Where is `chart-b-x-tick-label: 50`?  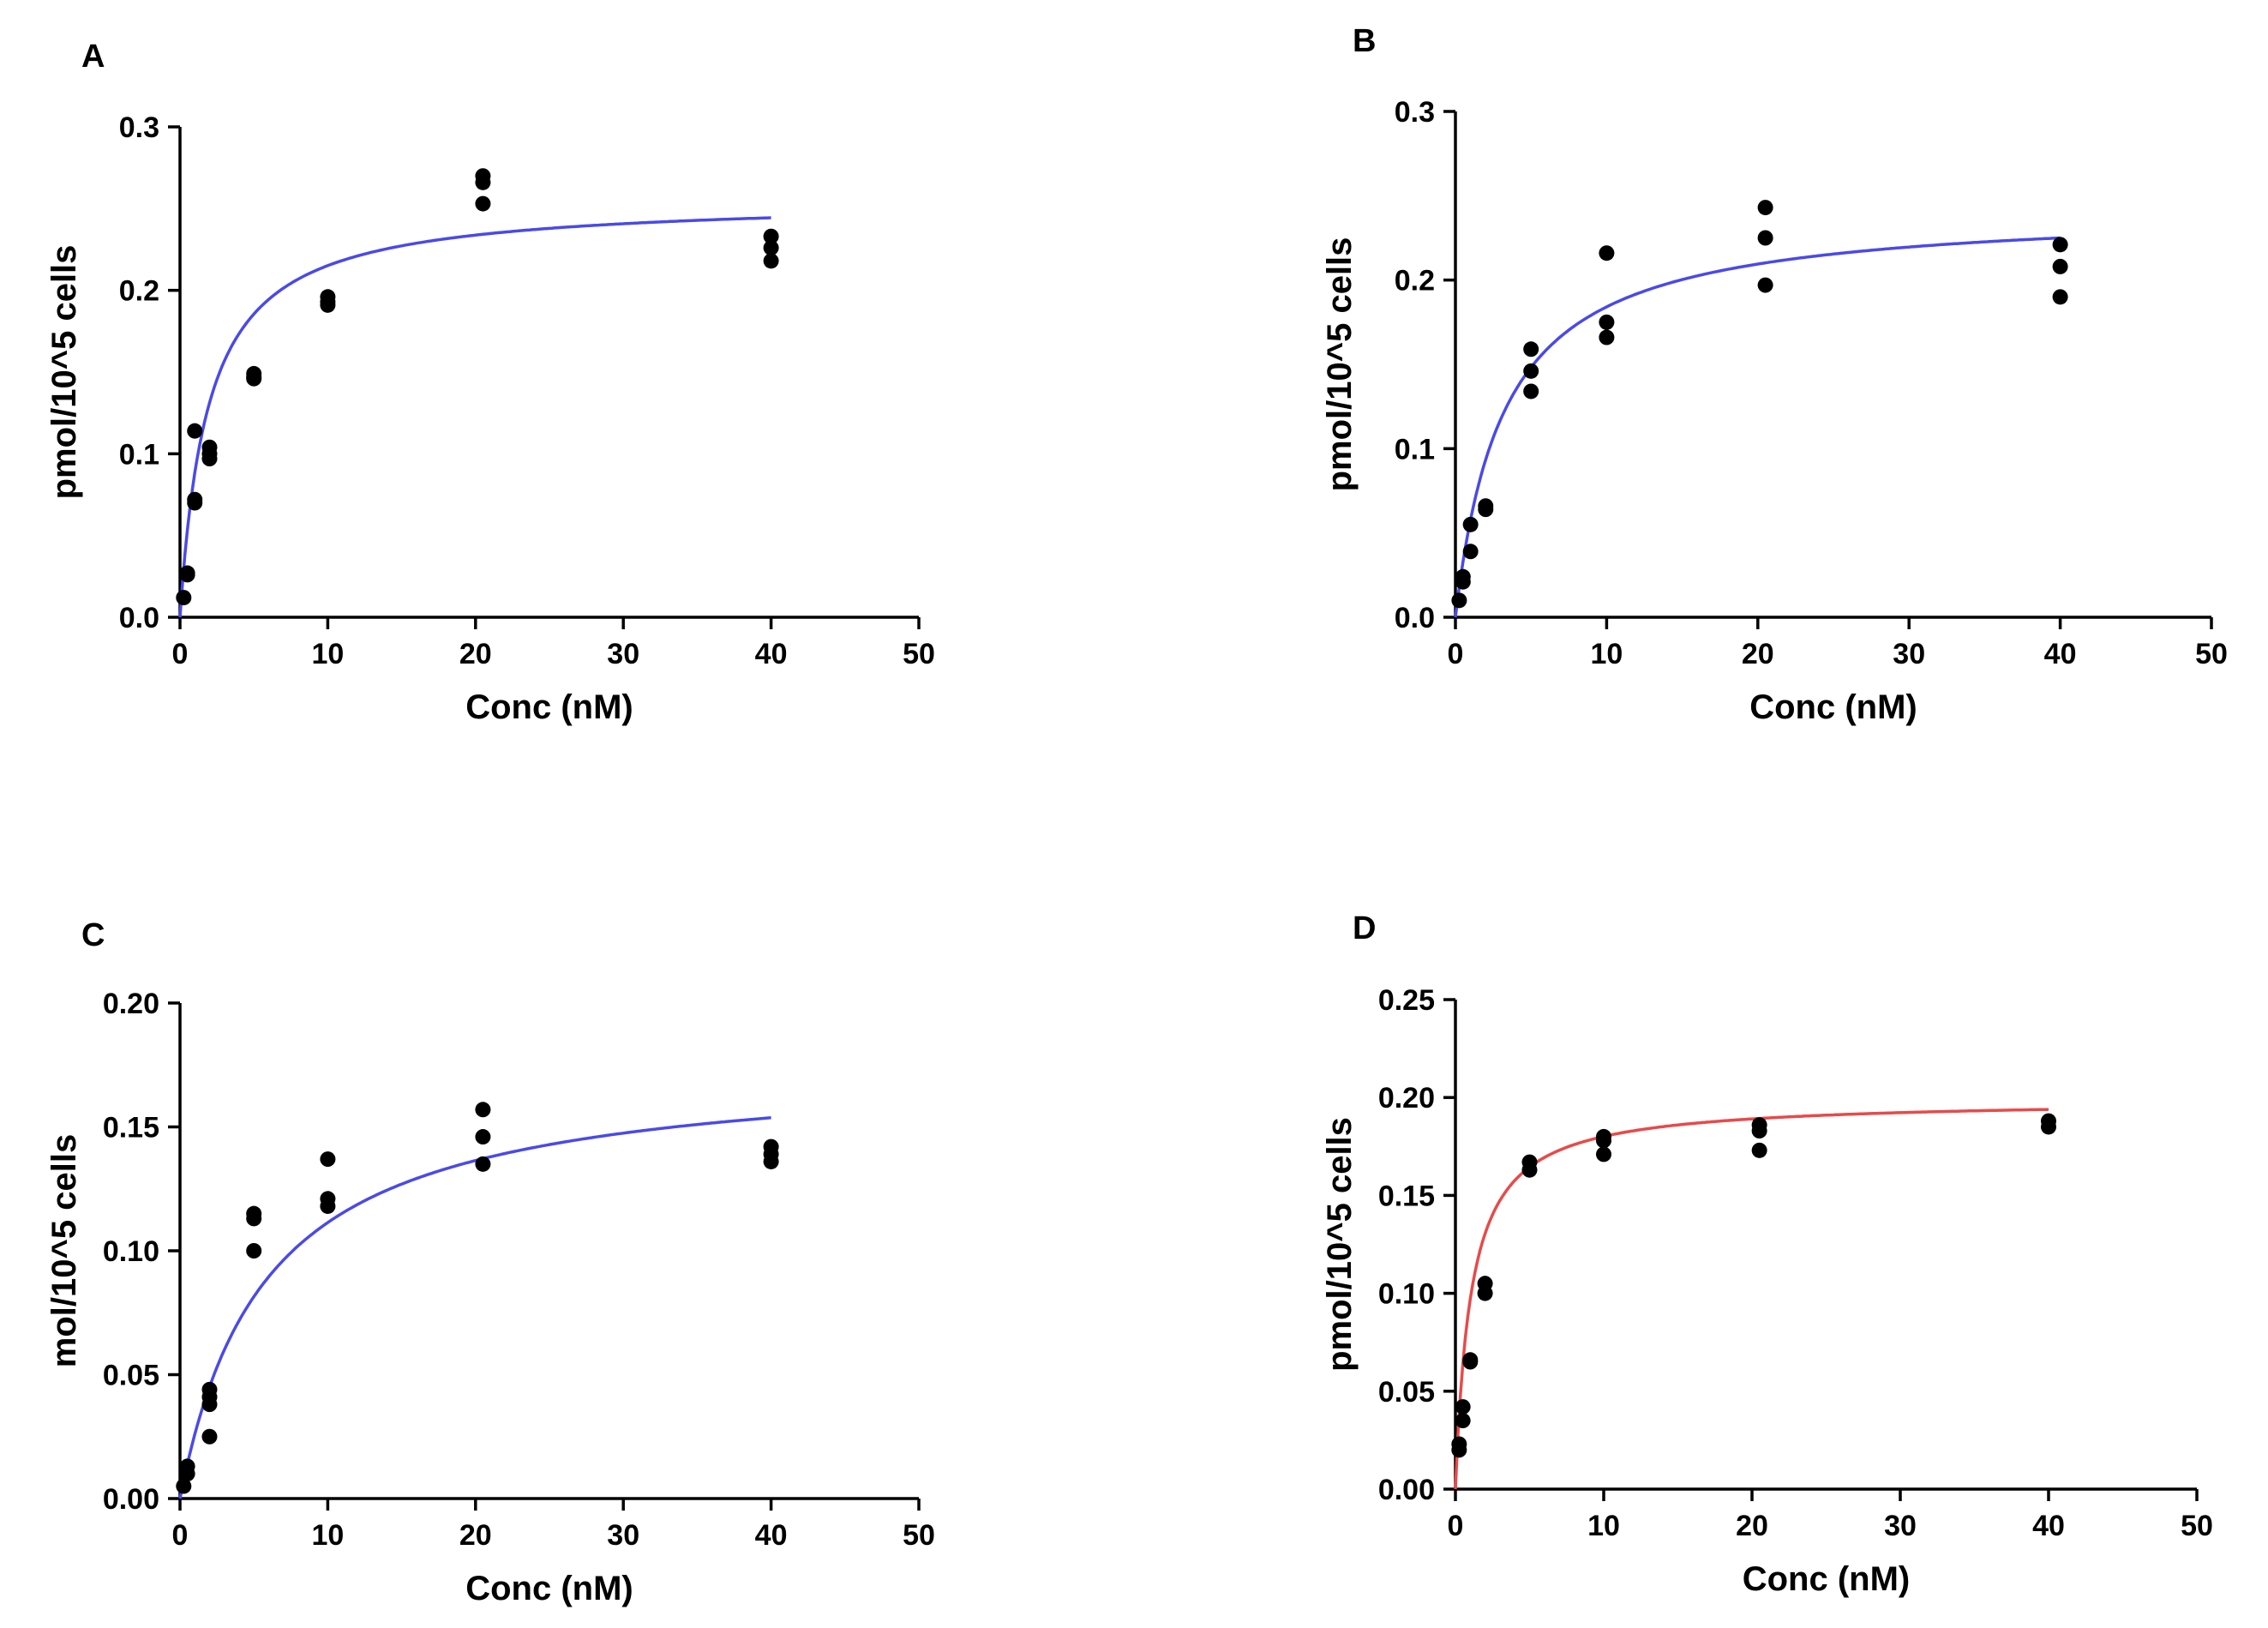
chart-b-x-tick-label: 50 is located at coordinates (2211, 654).